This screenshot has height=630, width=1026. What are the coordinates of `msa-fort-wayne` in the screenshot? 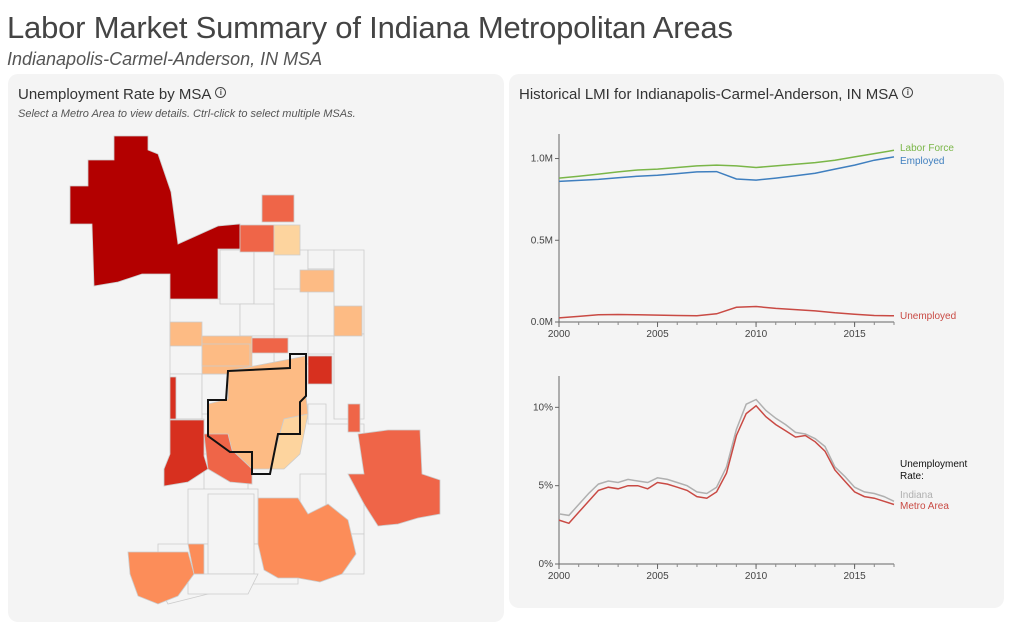 It's located at (331, 303).